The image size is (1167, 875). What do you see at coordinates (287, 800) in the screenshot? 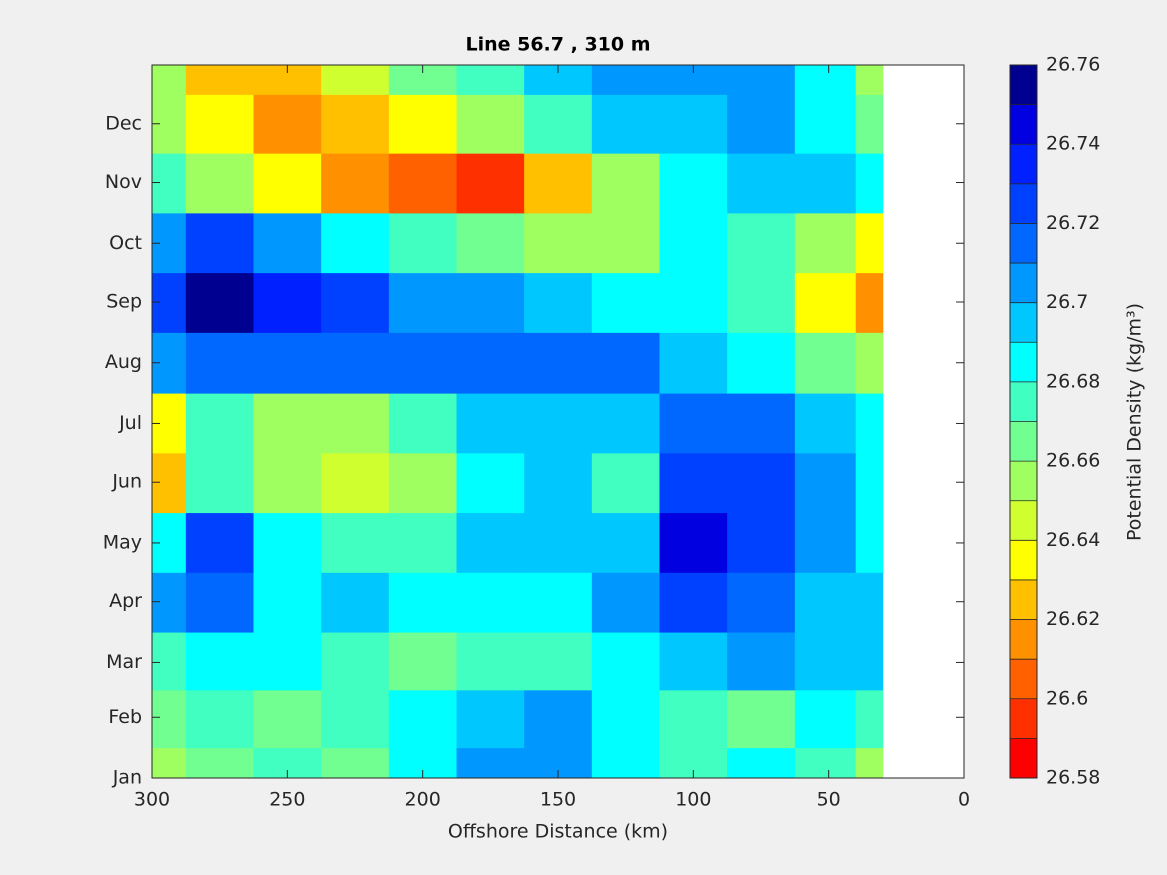
I see `x-tick-label: 250` at bounding box center [287, 800].